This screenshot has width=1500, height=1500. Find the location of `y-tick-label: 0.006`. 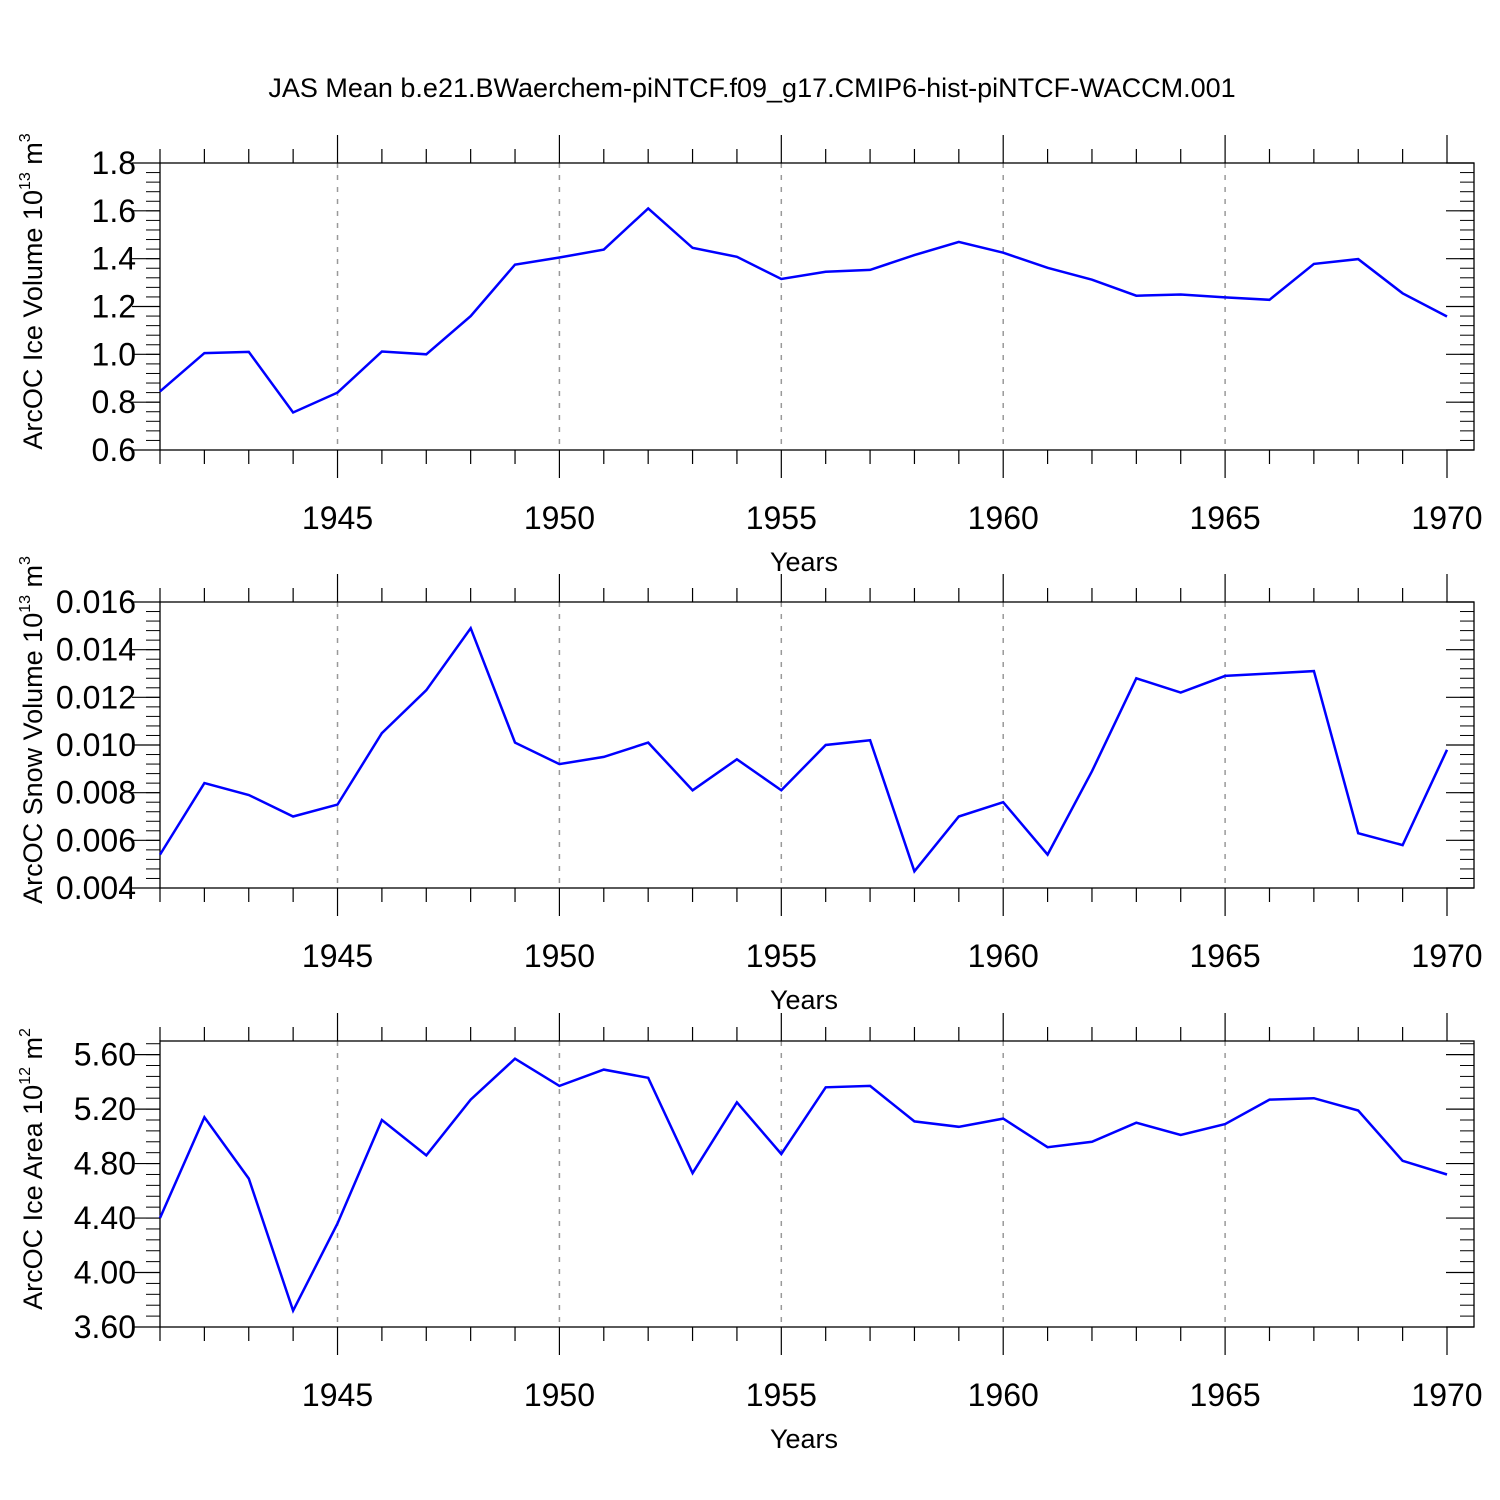

y-tick-label: 0.006 is located at coordinates (96, 840).